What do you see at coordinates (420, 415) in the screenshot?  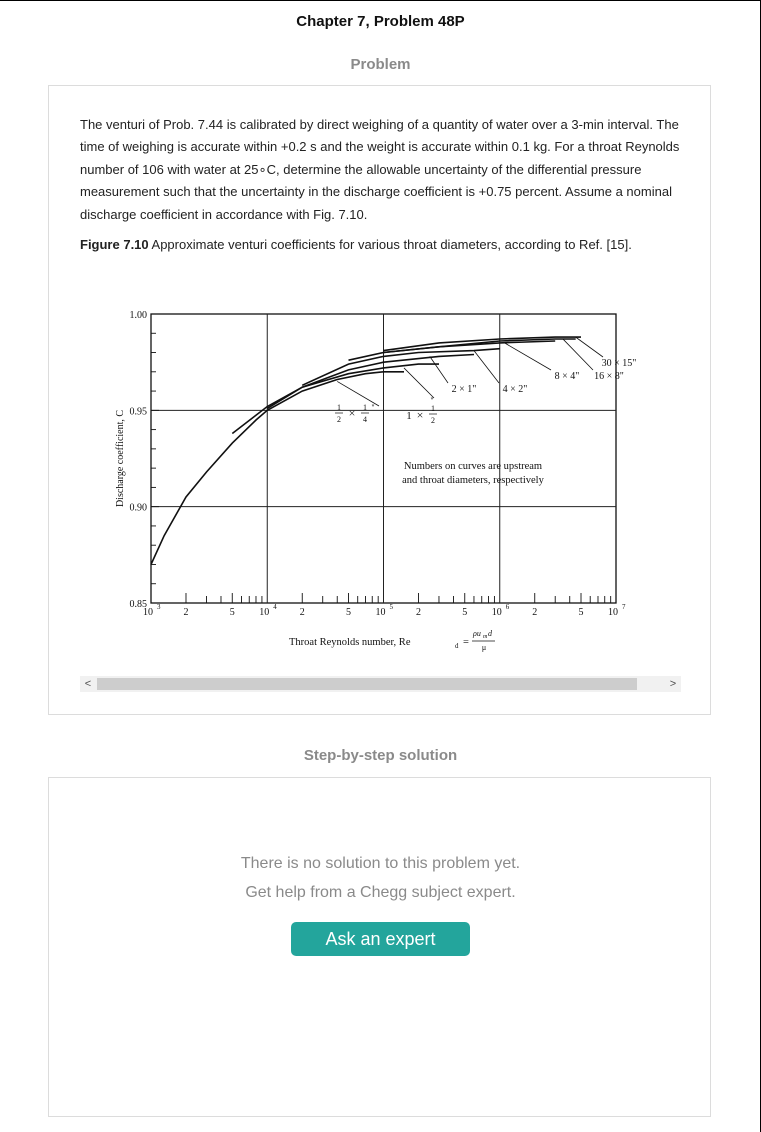 I see `curve-label-2-times: ×` at bounding box center [420, 415].